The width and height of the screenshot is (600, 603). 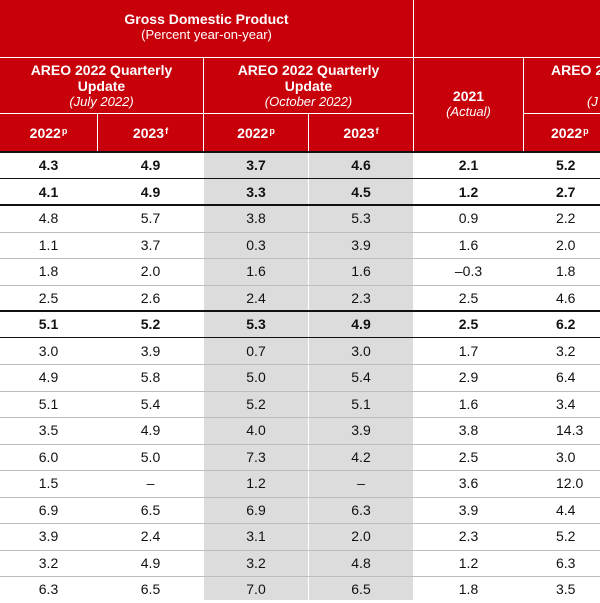 What do you see at coordinates (48, 165) in the screenshot?
I see `table-cell: 4.3` at bounding box center [48, 165].